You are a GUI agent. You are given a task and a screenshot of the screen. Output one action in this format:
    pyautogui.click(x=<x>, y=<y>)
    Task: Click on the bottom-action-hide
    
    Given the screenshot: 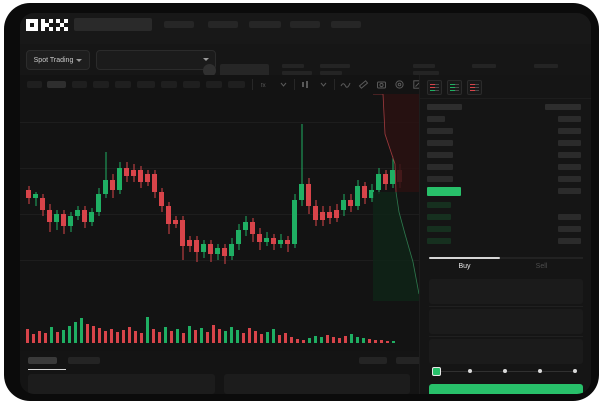 What is the action you would take?
    pyautogui.click(x=373, y=360)
    